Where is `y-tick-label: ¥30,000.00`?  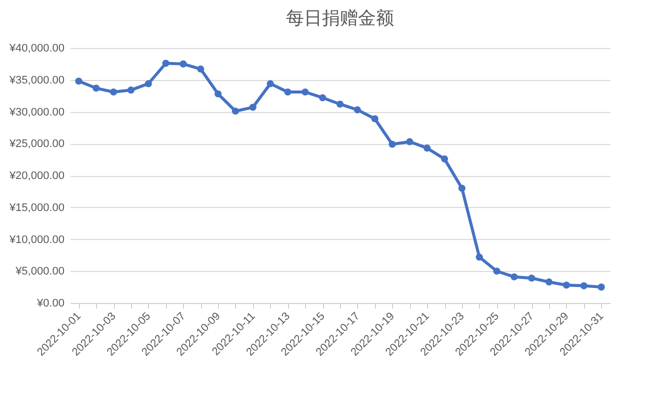 y-tick-label: ¥30,000.00 is located at coordinates (36, 112).